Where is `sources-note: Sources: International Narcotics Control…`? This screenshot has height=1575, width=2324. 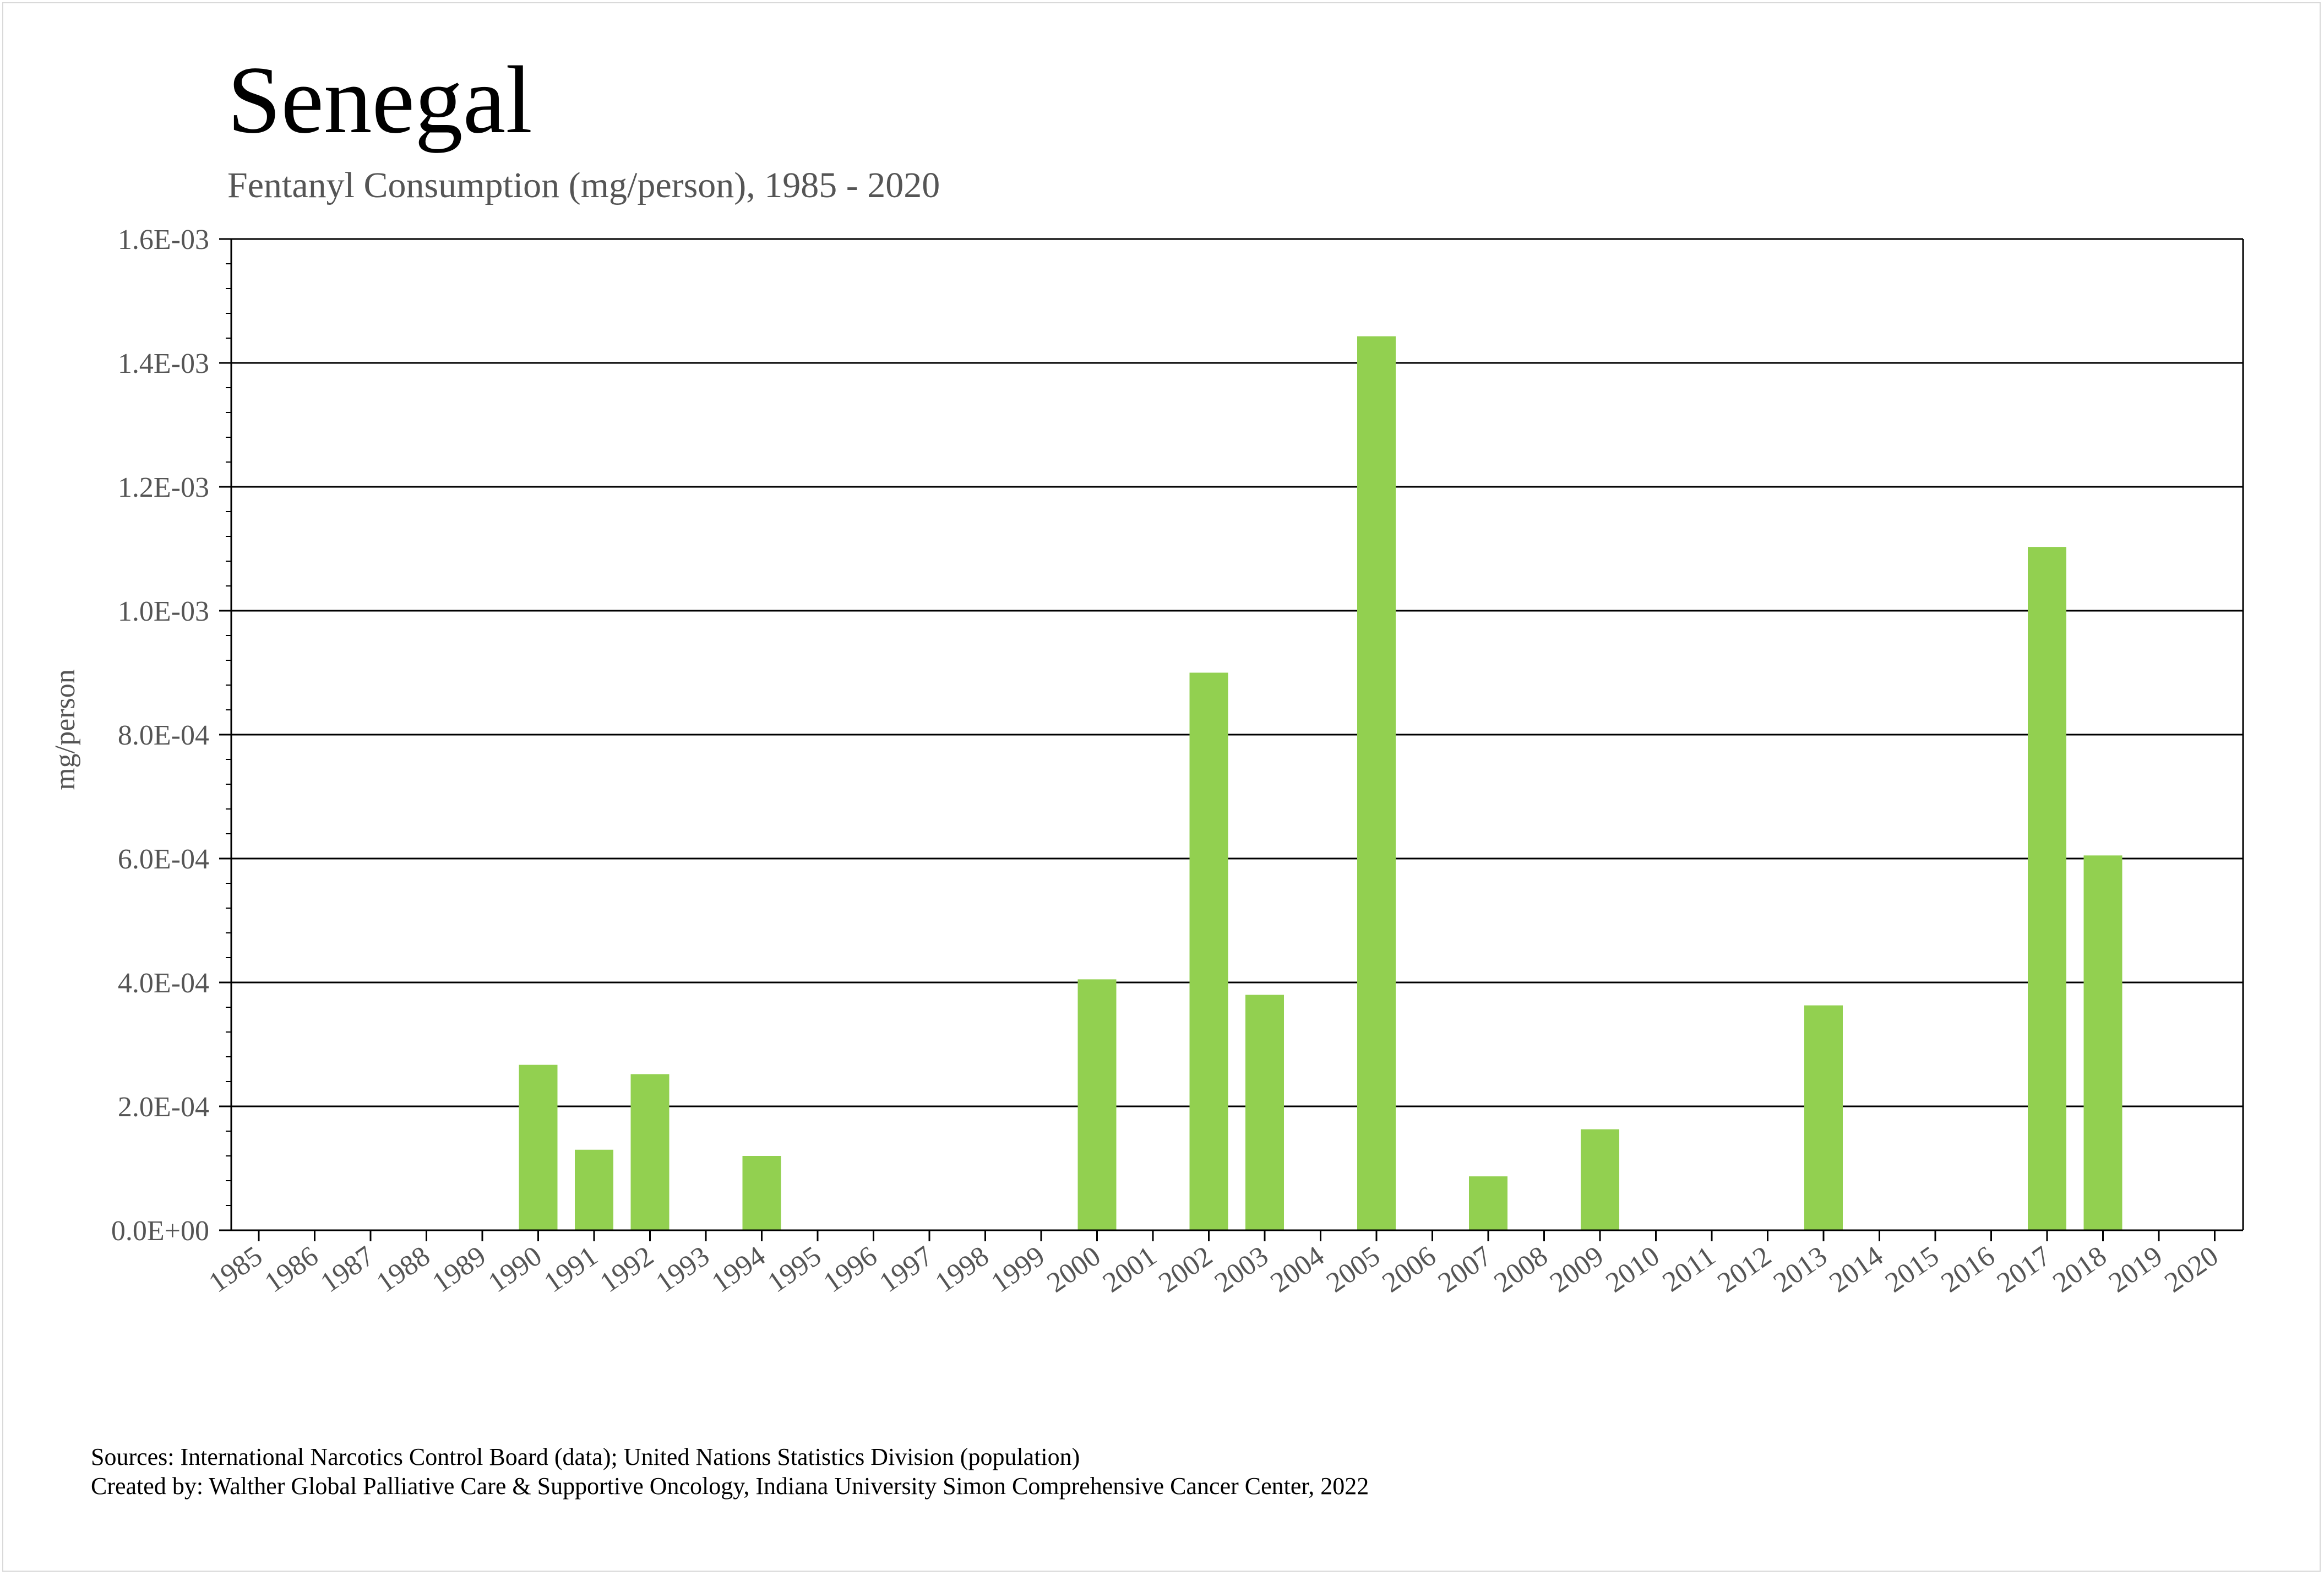
sources-note: Sources: International Narcotics Control… is located at coordinates (586, 1456).